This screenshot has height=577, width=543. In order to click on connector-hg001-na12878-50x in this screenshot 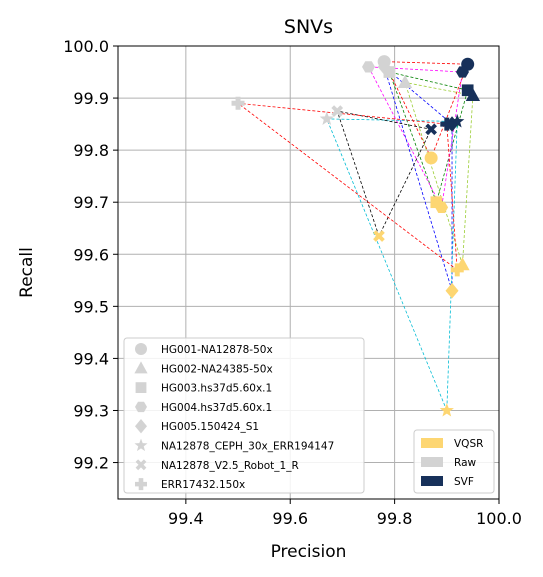, I will do `click(426, 110)`.